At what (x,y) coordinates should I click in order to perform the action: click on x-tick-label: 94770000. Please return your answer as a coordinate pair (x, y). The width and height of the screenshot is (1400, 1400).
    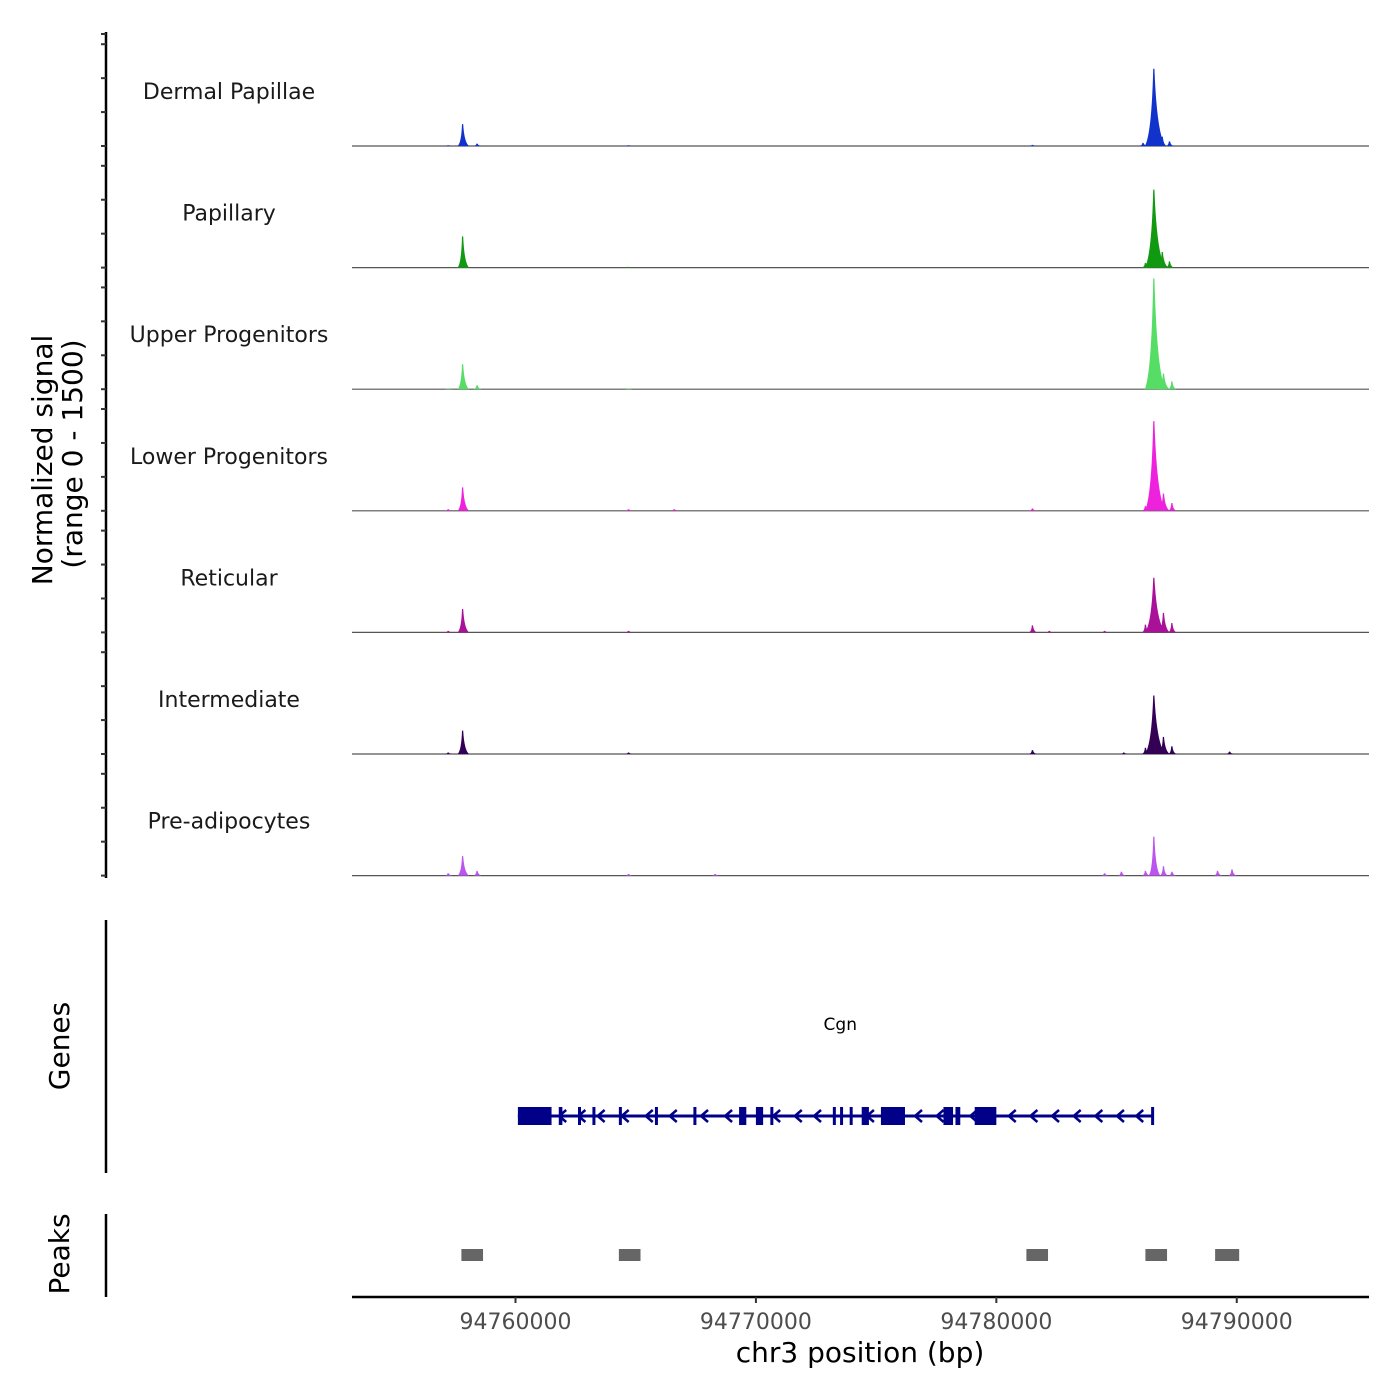
    Looking at the image, I should click on (756, 1322).